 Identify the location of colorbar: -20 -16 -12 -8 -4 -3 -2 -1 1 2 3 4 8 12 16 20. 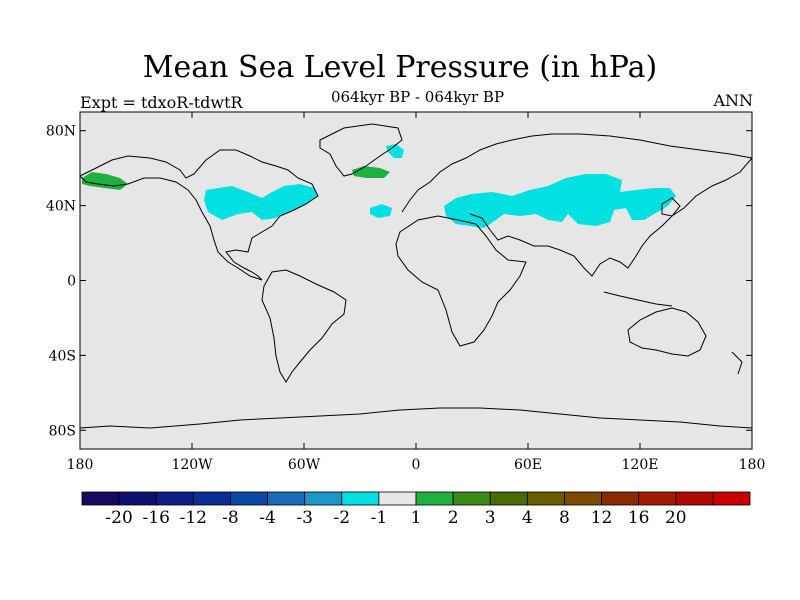
(416, 509).